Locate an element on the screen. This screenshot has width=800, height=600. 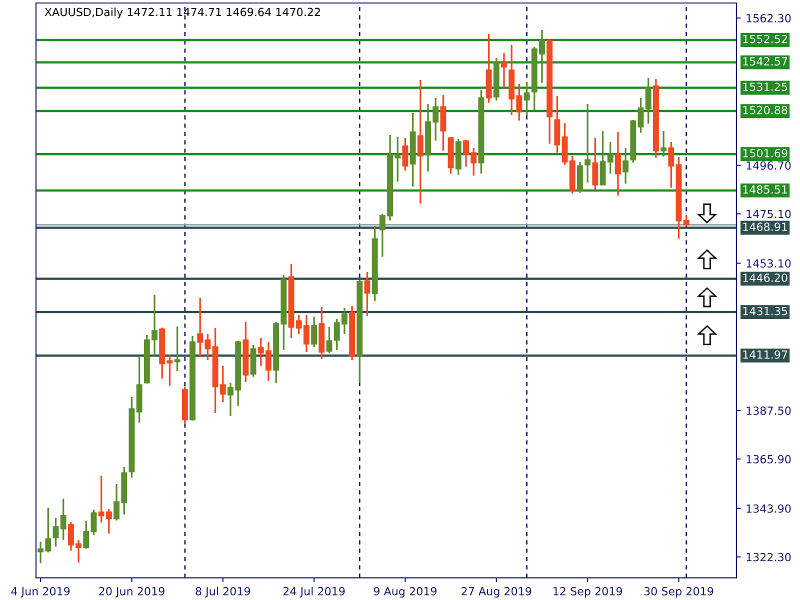
x-tick-label: 30 Sep 2019 is located at coordinates (679, 592).